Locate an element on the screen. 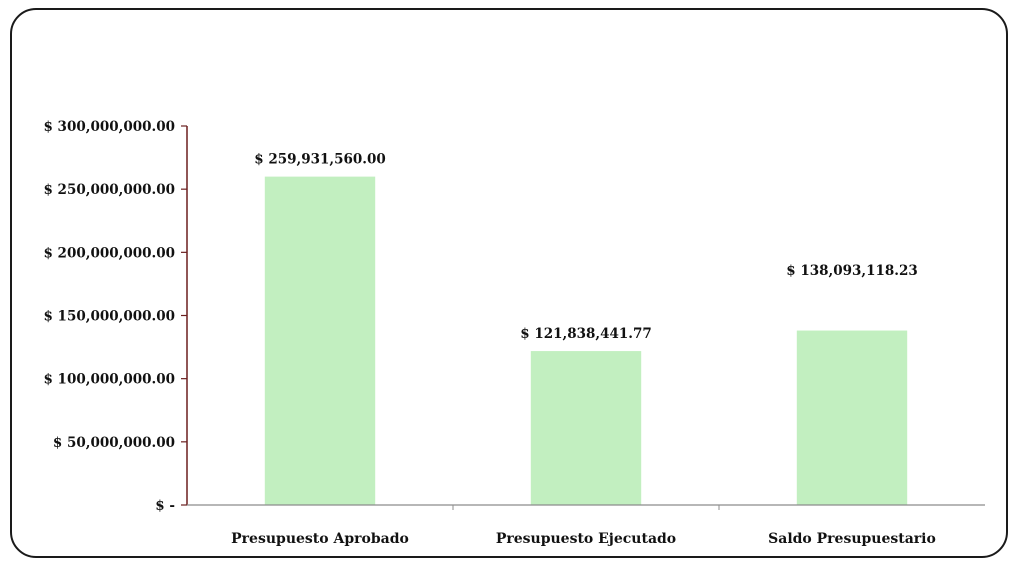  y-tick-label: $ 50,000,000.00 is located at coordinates (114, 443).